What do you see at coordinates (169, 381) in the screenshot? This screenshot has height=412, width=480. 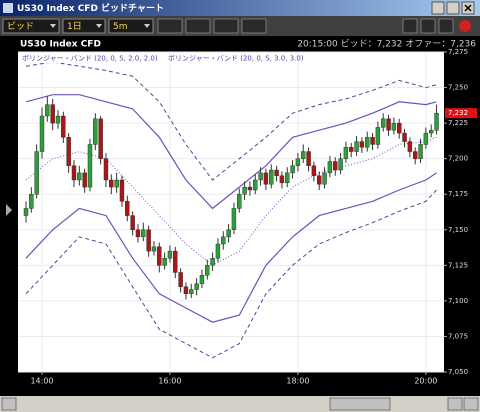 I see `x-tick-label: 16:00` at bounding box center [169, 381].